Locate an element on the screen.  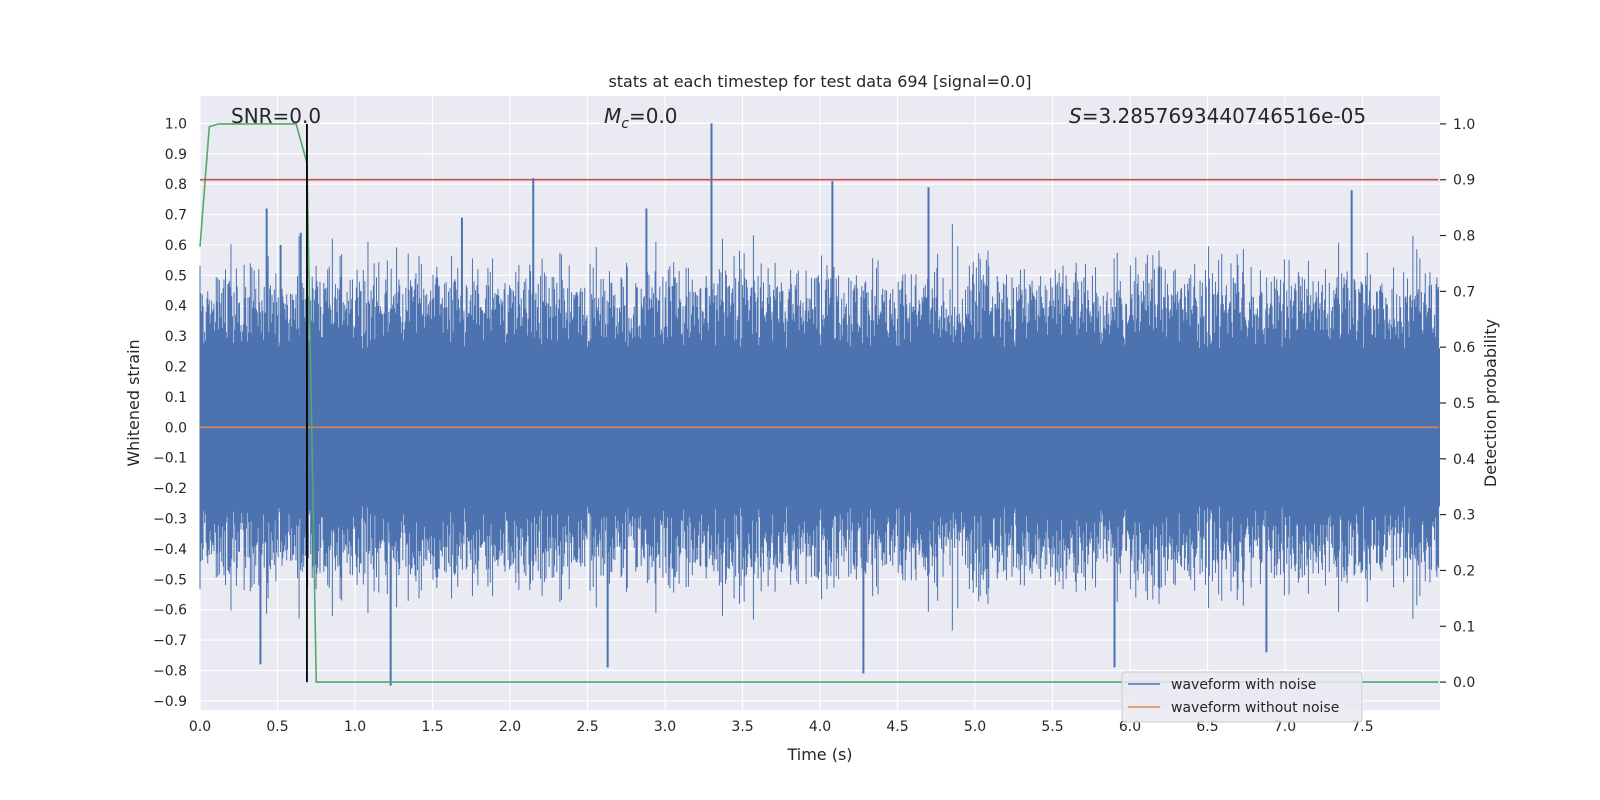
y-right-tick-label: 1.0 is located at coordinates (1464, 125).